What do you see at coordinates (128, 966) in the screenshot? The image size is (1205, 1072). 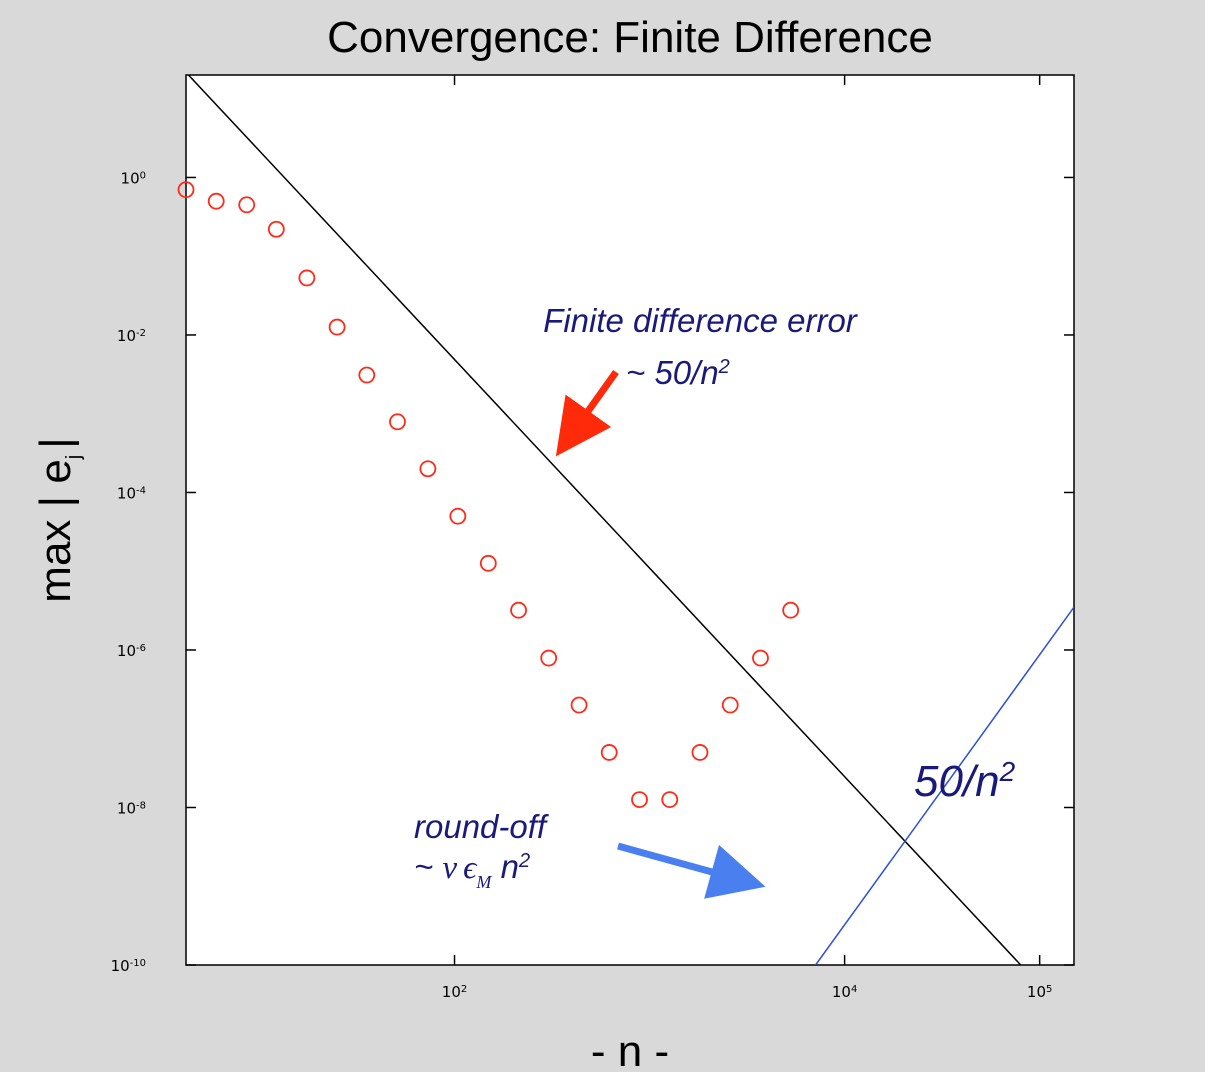 I see `y-tick-label: 10⁻¹⁰` at bounding box center [128, 966].